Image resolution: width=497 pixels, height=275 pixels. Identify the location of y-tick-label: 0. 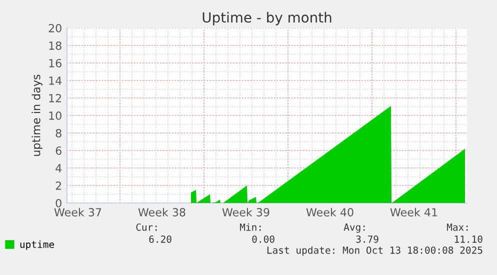
(59, 203).